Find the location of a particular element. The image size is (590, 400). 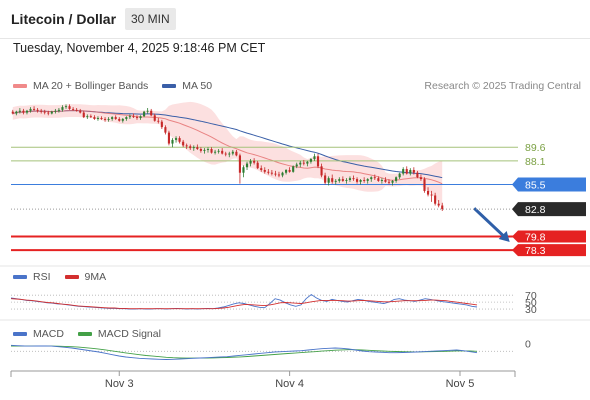

rsi-level-label-2: 30 is located at coordinates (531, 310).